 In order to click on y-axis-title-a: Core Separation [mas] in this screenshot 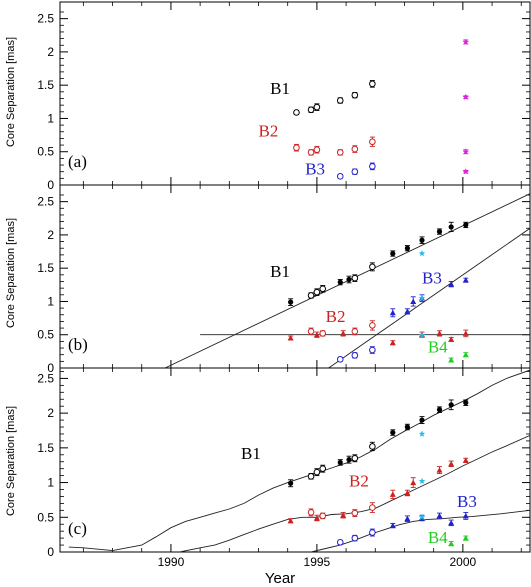, I will do `click(11, 92)`.